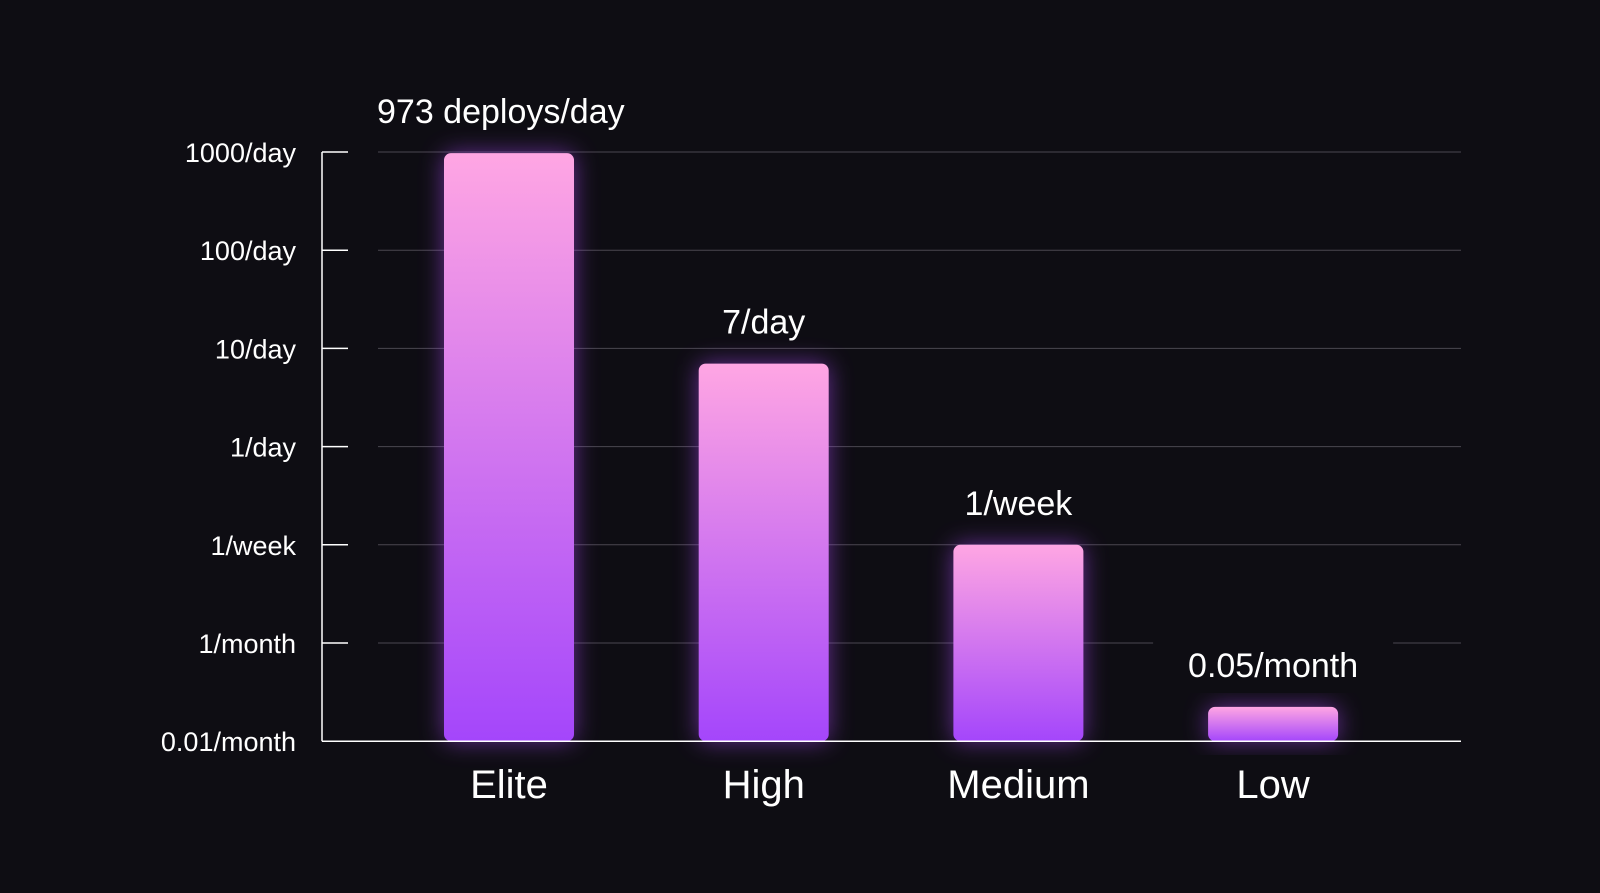 This screenshot has width=1600, height=893. I want to click on data-label: 1/week, so click(1019, 504).